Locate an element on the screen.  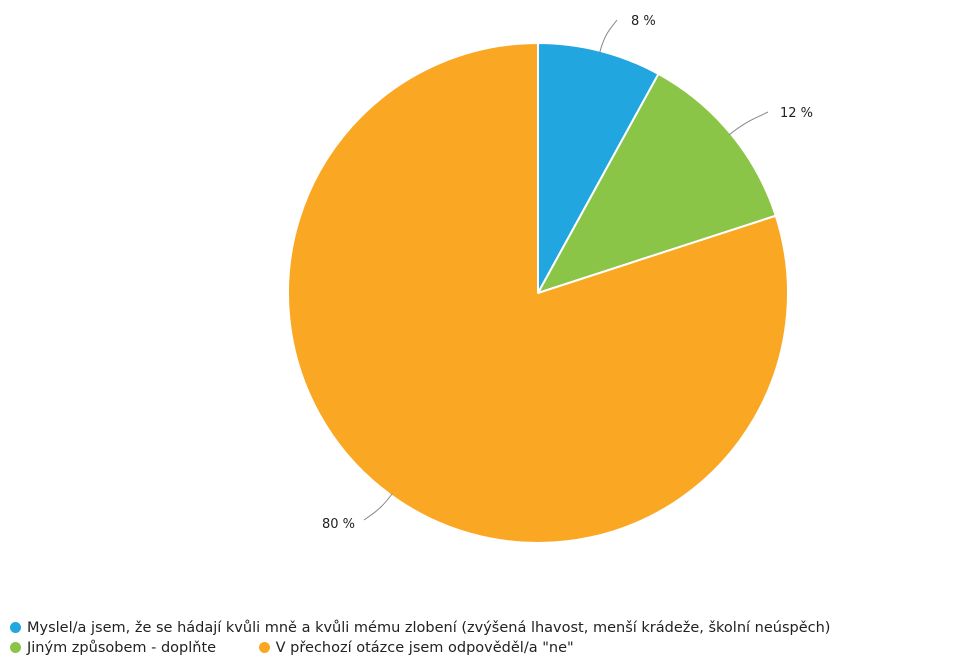
legend-item-2: V přechozí otázce jsem odpověděl/a "ne" is located at coordinates (416, 648).